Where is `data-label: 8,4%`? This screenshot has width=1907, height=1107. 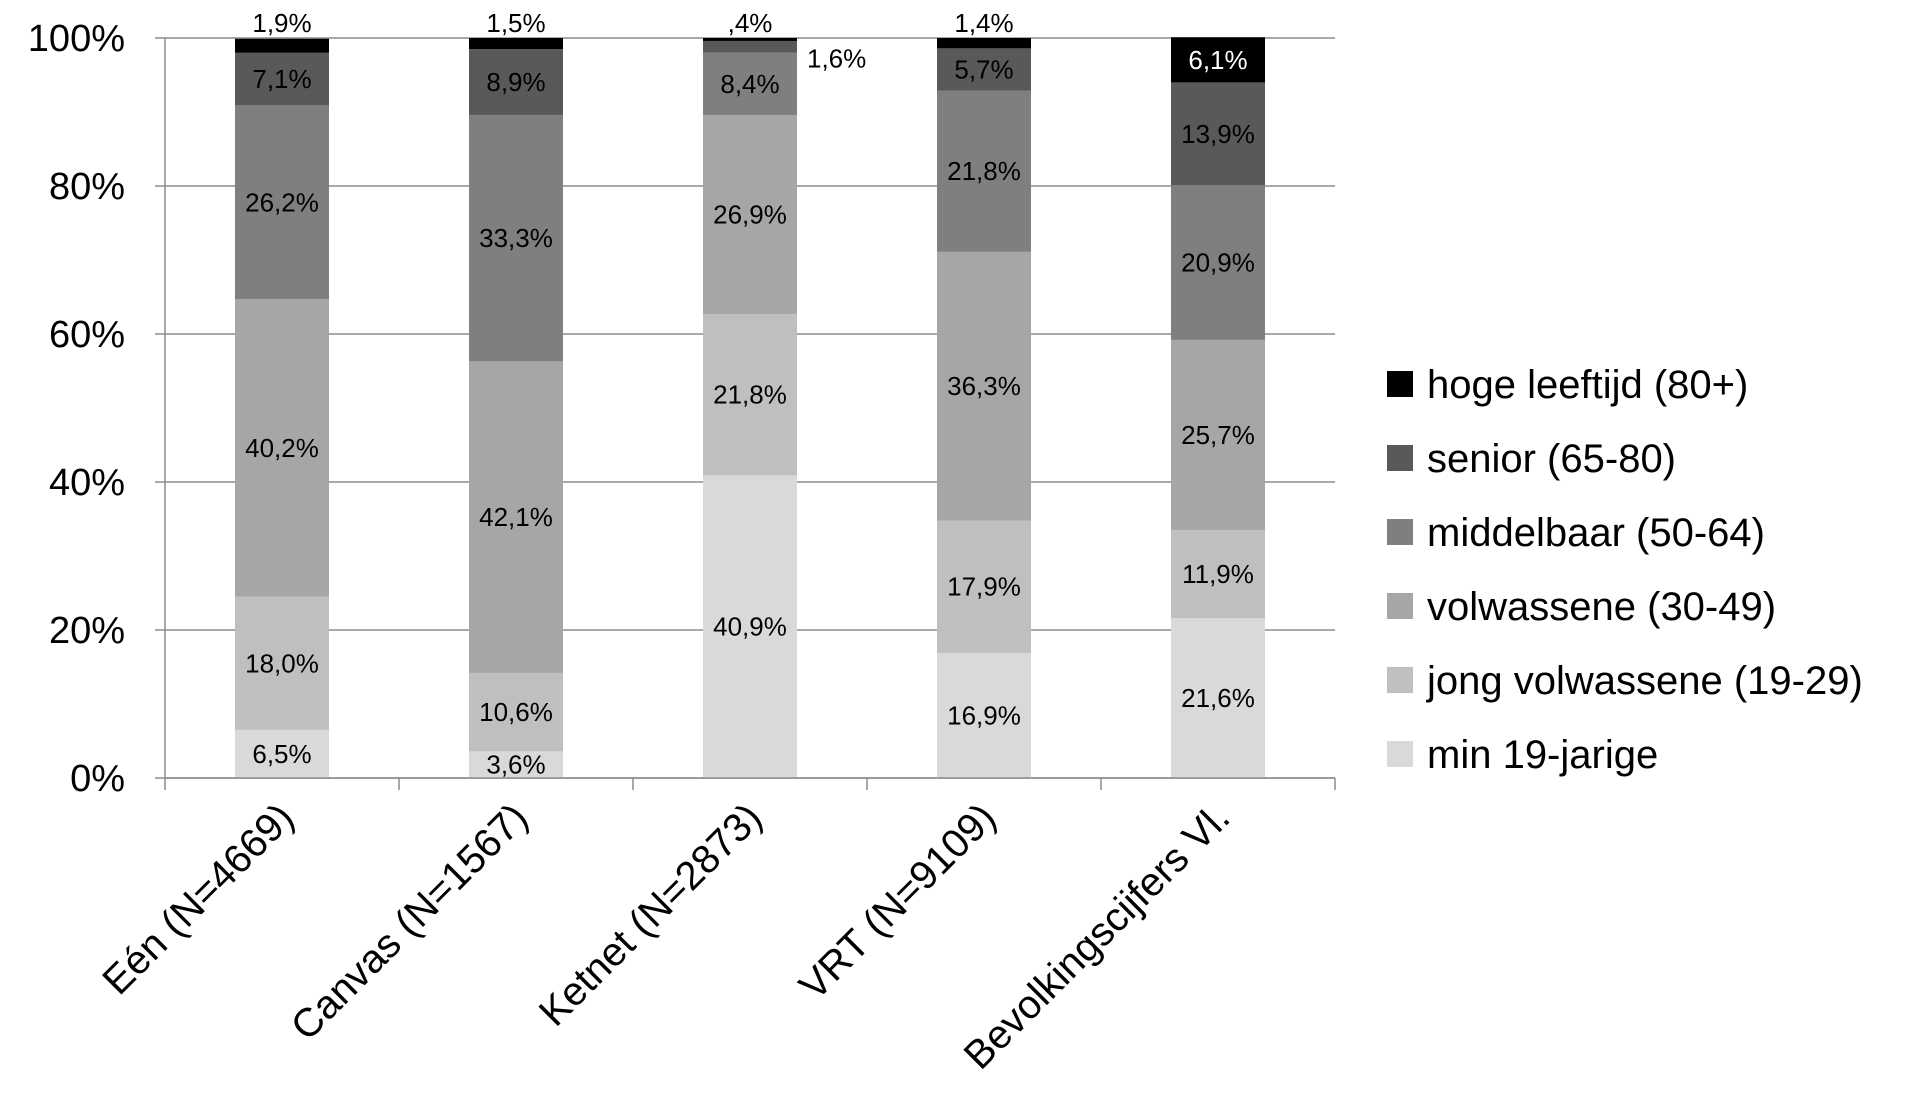 data-label: 8,4% is located at coordinates (749, 84).